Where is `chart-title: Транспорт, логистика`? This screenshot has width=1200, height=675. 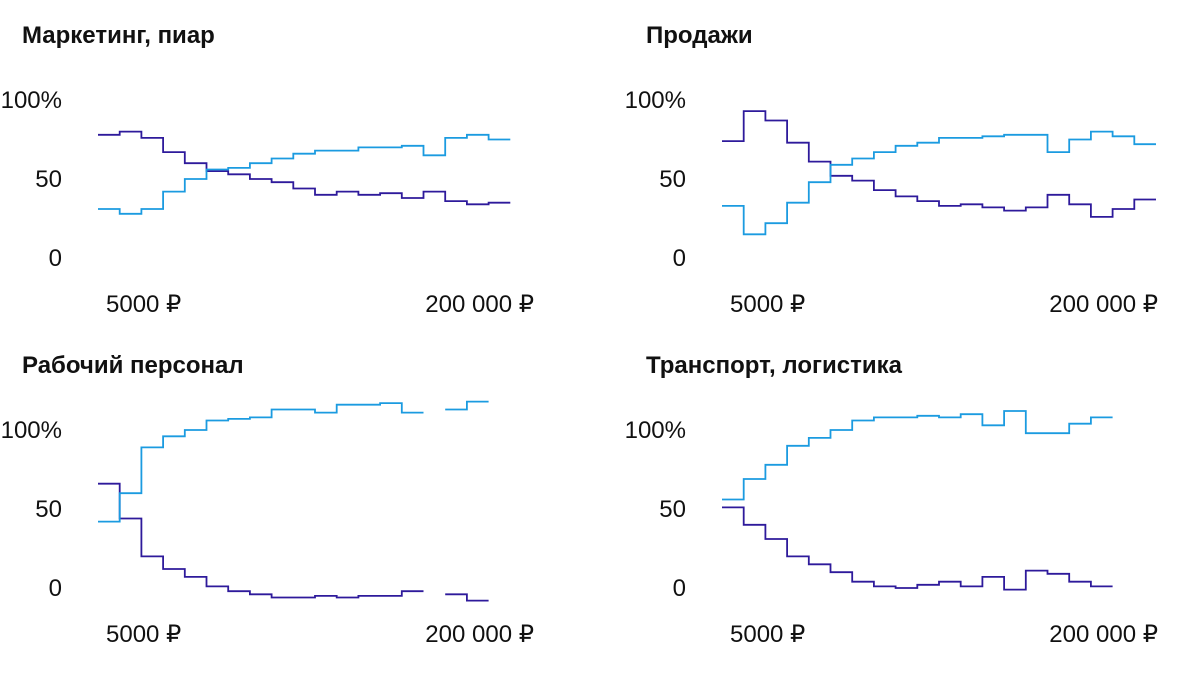
chart-title: Транспорт, логистика is located at coordinates (774, 365).